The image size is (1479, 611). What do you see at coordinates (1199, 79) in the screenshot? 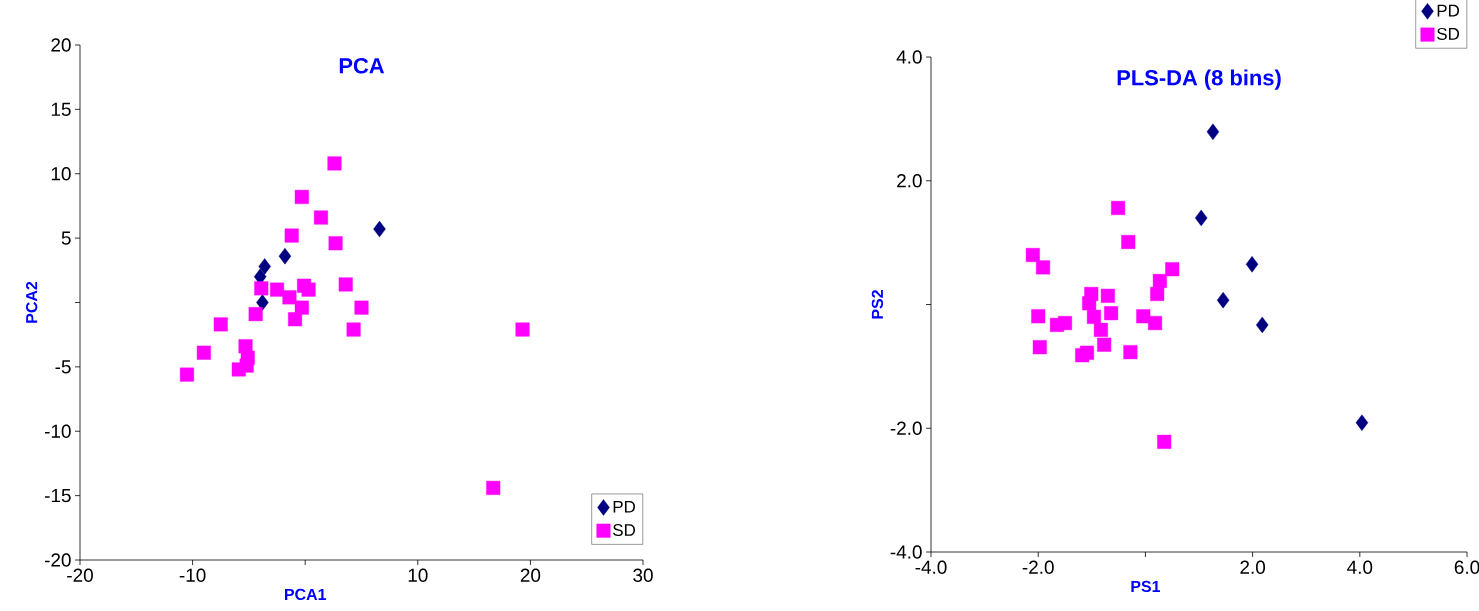
I see `text: PLS-DA (8 bins)` at bounding box center [1199, 79].